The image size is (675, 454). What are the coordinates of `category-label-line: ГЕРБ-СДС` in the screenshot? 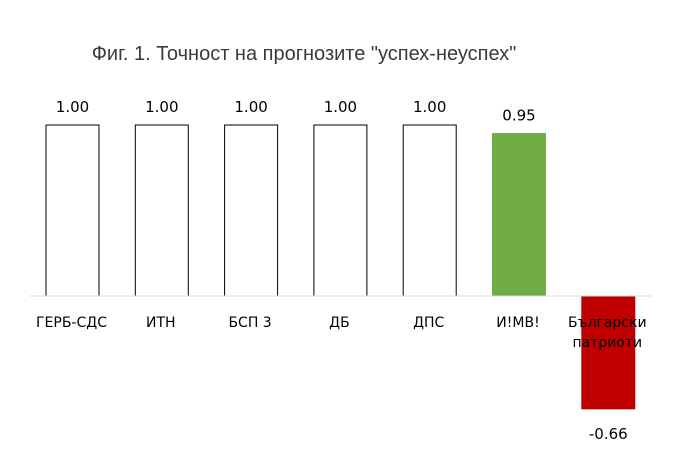 It's located at (71, 323).